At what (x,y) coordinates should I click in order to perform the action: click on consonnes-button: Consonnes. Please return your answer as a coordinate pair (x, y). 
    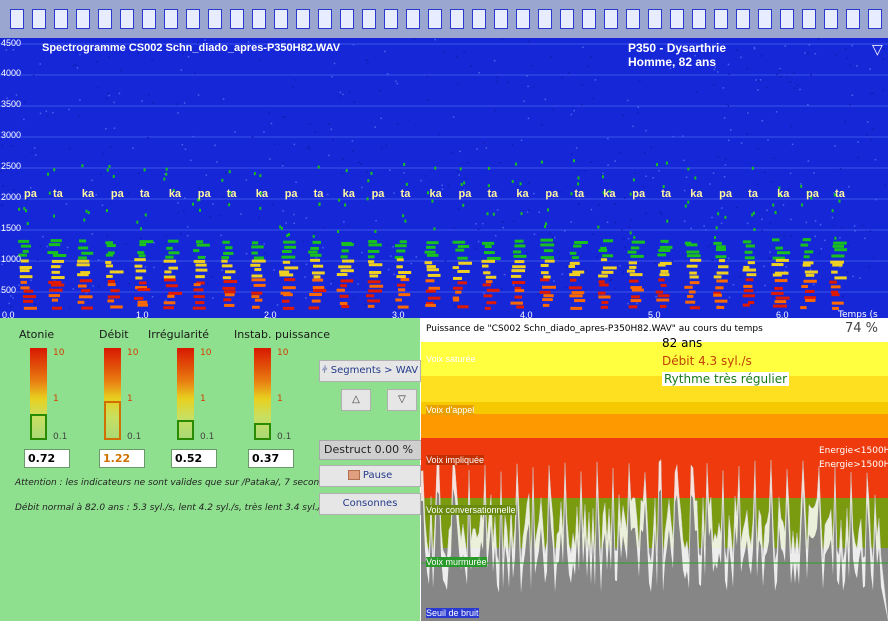
    Looking at the image, I should click on (370, 504).